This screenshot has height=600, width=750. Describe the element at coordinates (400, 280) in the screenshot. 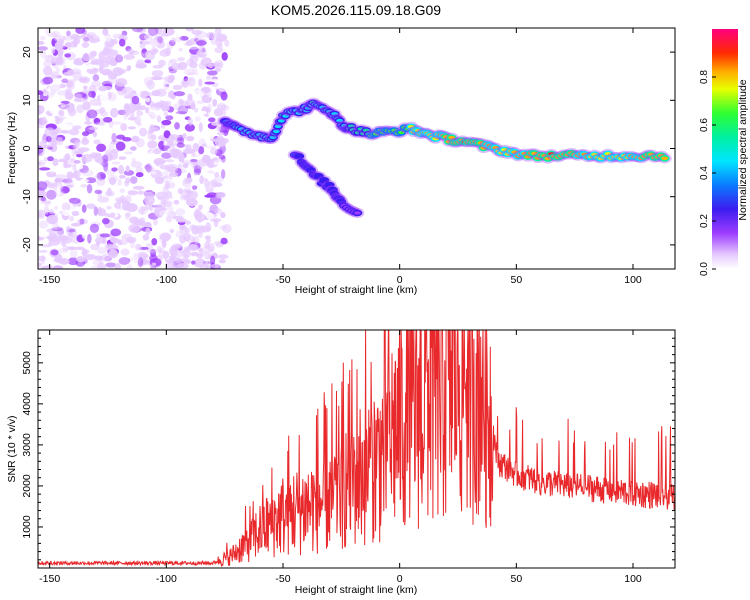

I see `x-tick-label: 0` at that location.